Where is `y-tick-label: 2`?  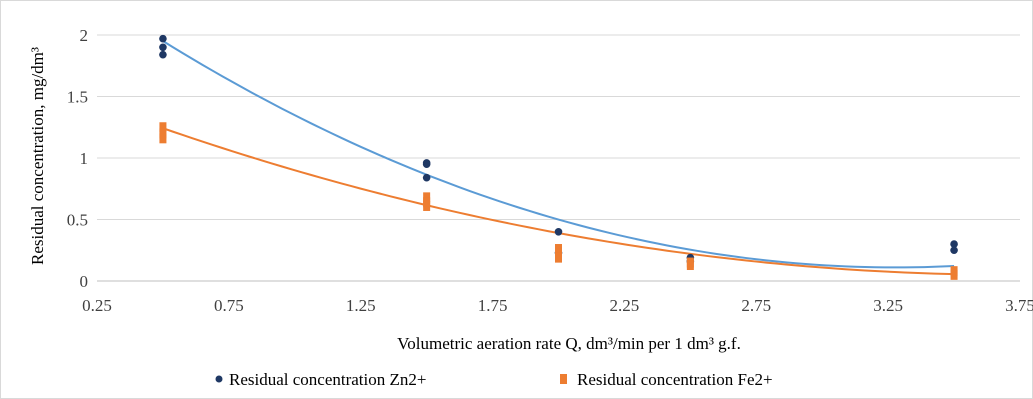
y-tick-label: 2 is located at coordinates (84, 35).